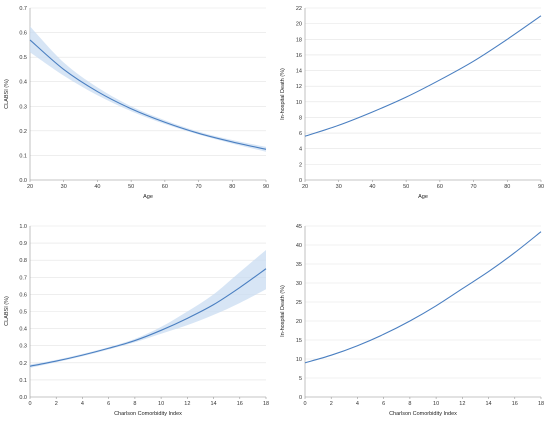 The height and width of the screenshot is (421, 550). What do you see at coordinates (299, 303) in the screenshot?
I see `y-tick-label: 25` at bounding box center [299, 303].